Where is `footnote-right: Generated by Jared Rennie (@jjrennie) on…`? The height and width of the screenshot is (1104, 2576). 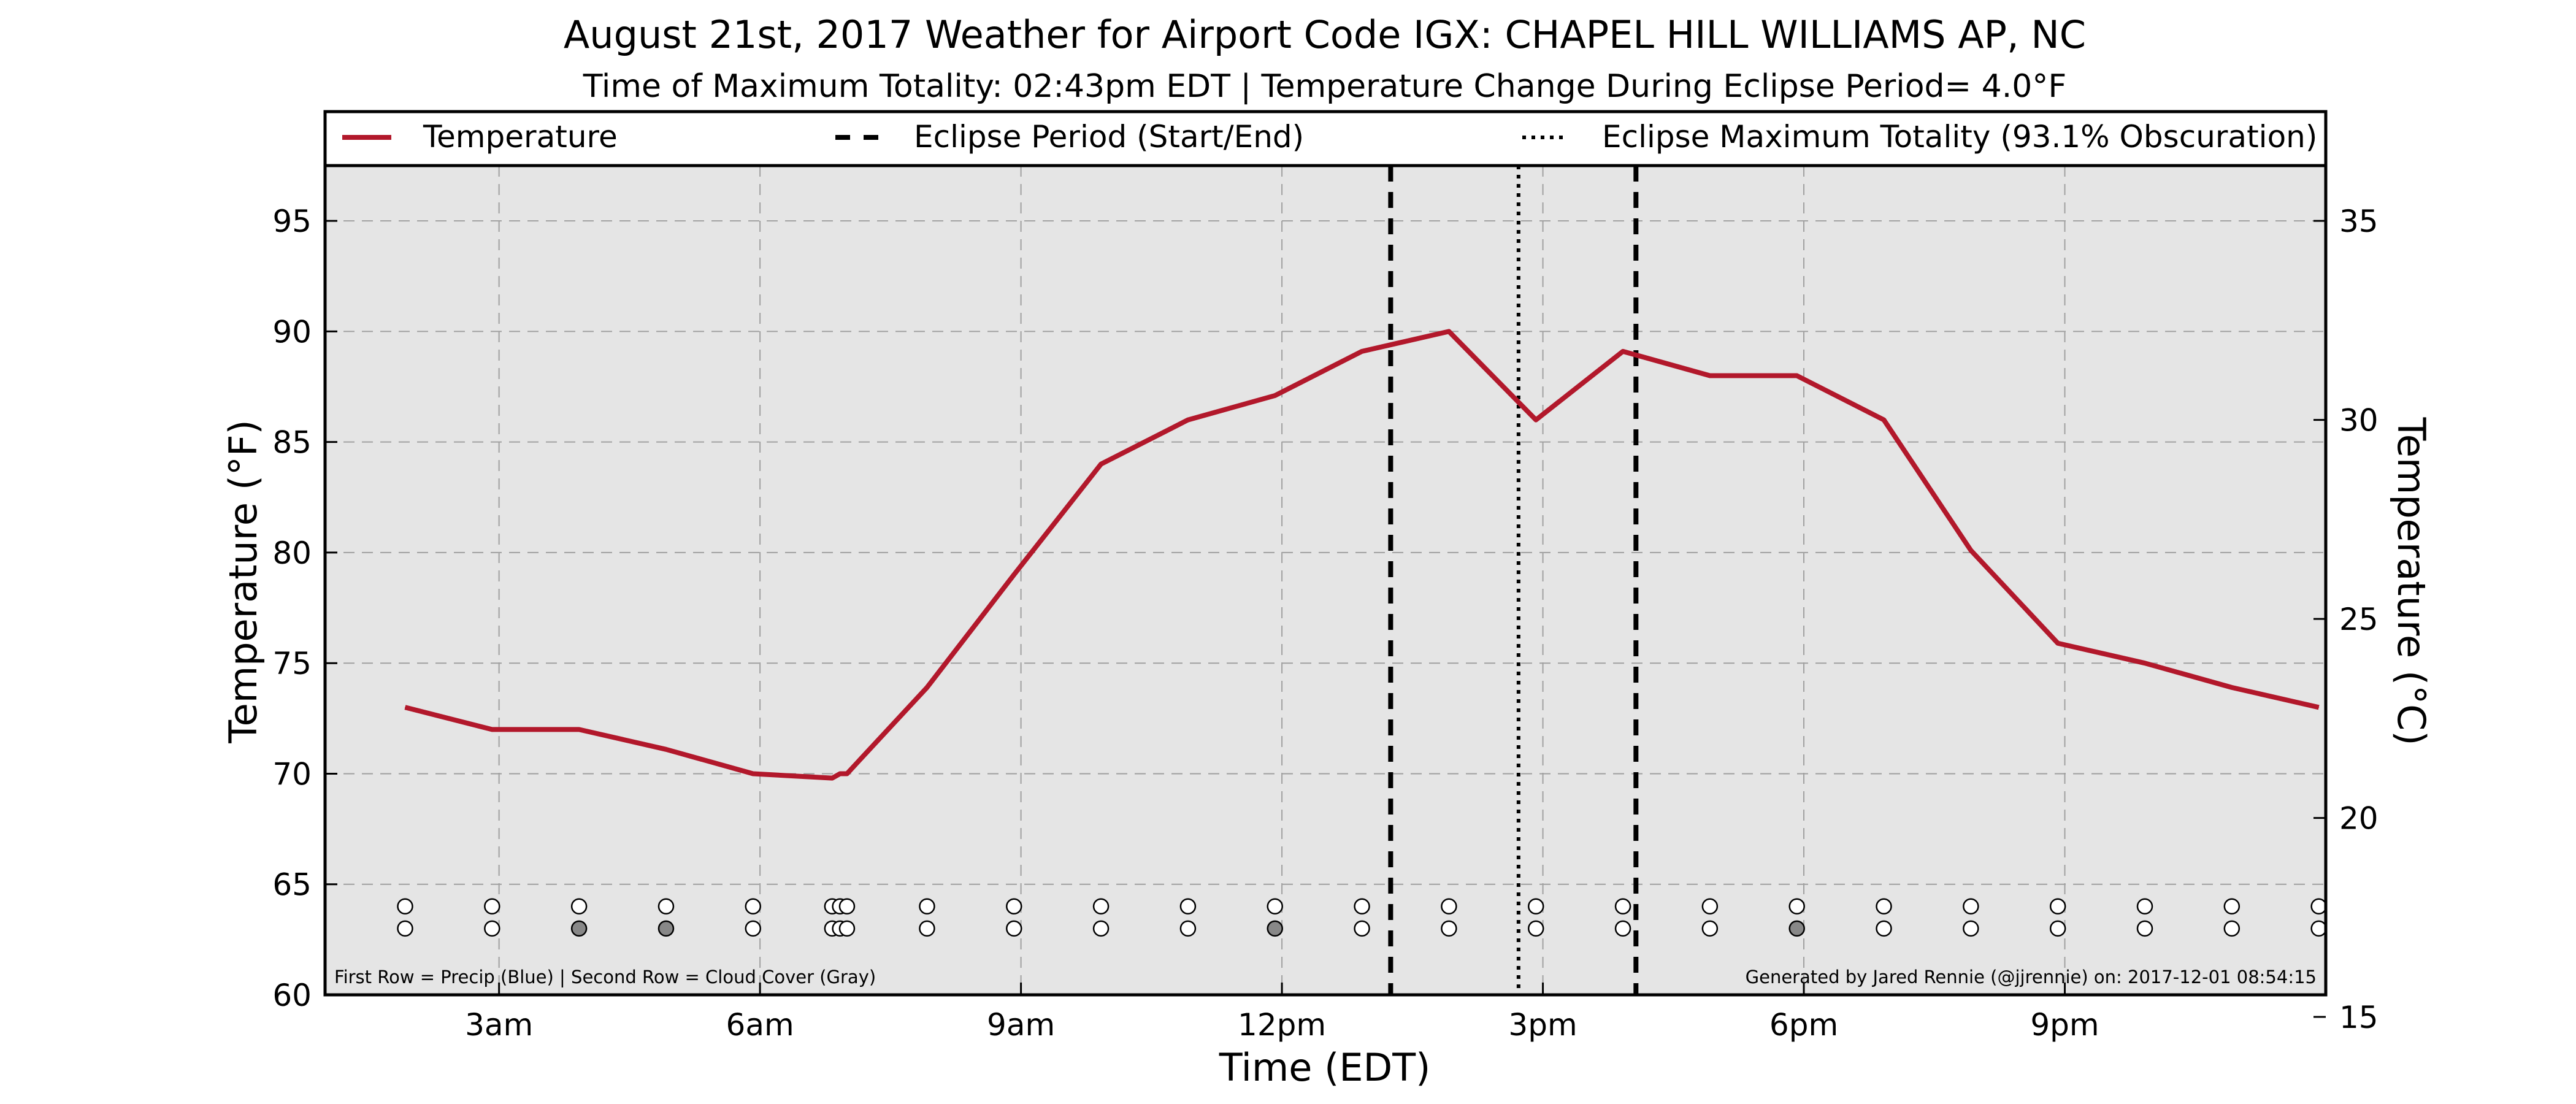
footnote-right: Generated by Jared Rennie (@jjrennie) on… is located at coordinates (2031, 977).